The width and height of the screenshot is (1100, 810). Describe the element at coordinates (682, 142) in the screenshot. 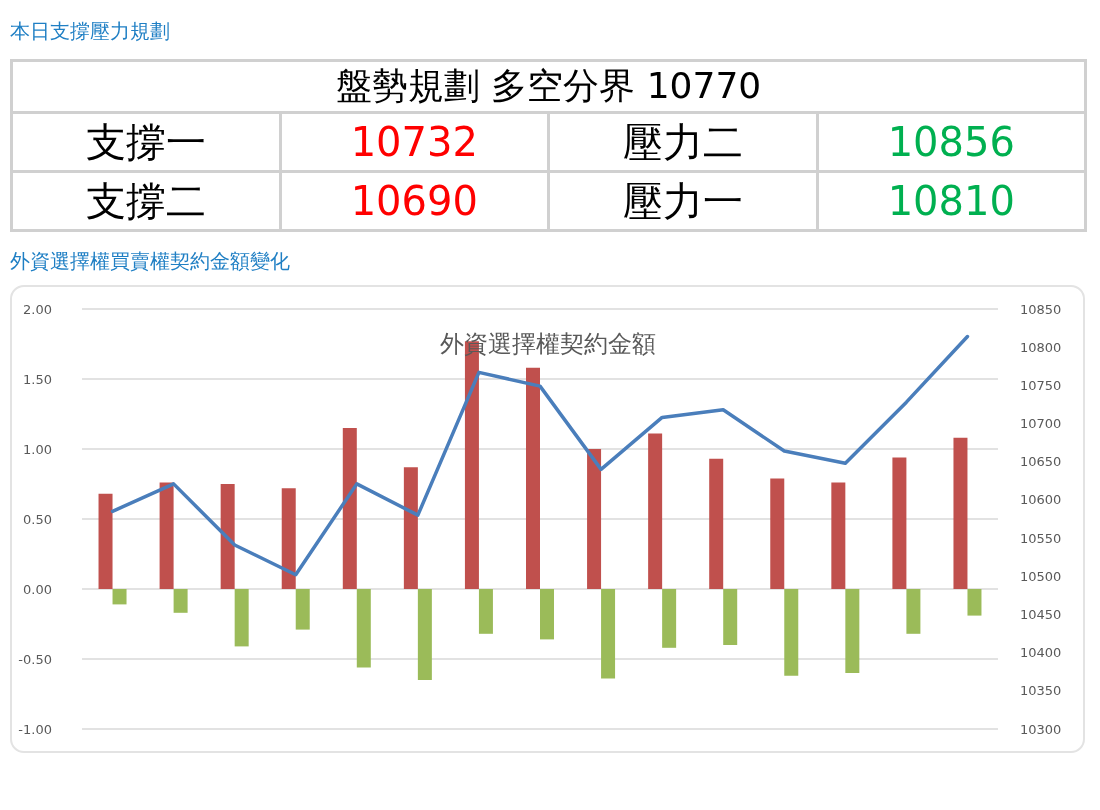

I see `text: 壓力二` at that location.